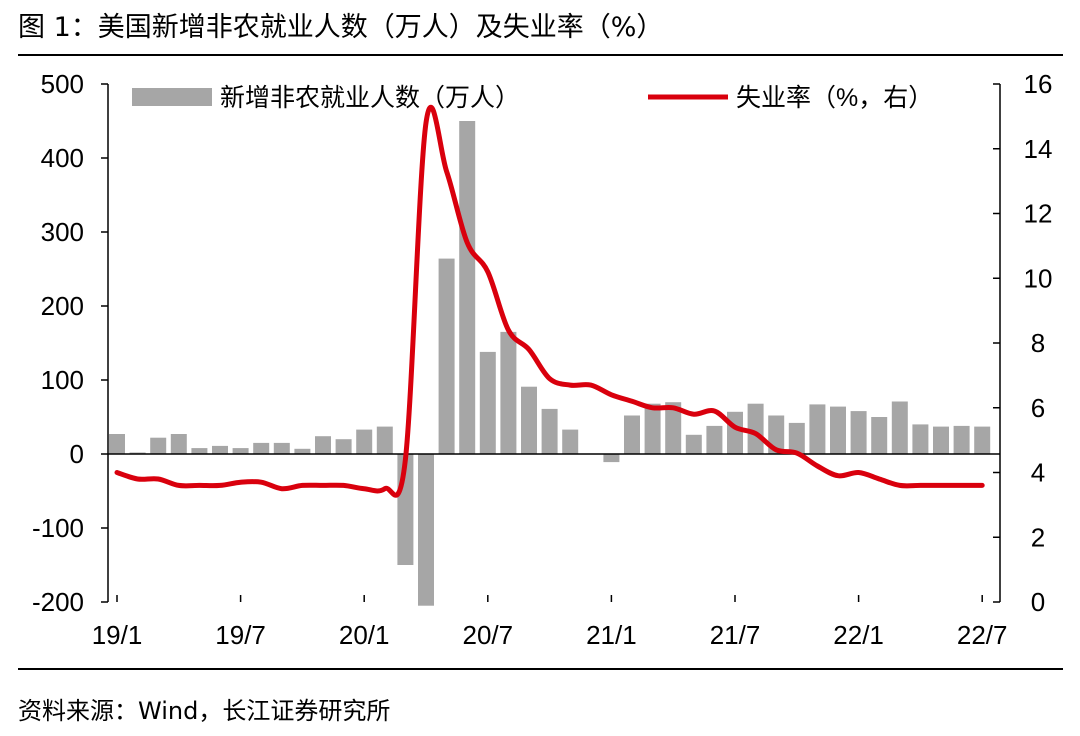  Describe the element at coordinates (62, 306) in the screenshot. I see `left-tick-label: 200` at that location.